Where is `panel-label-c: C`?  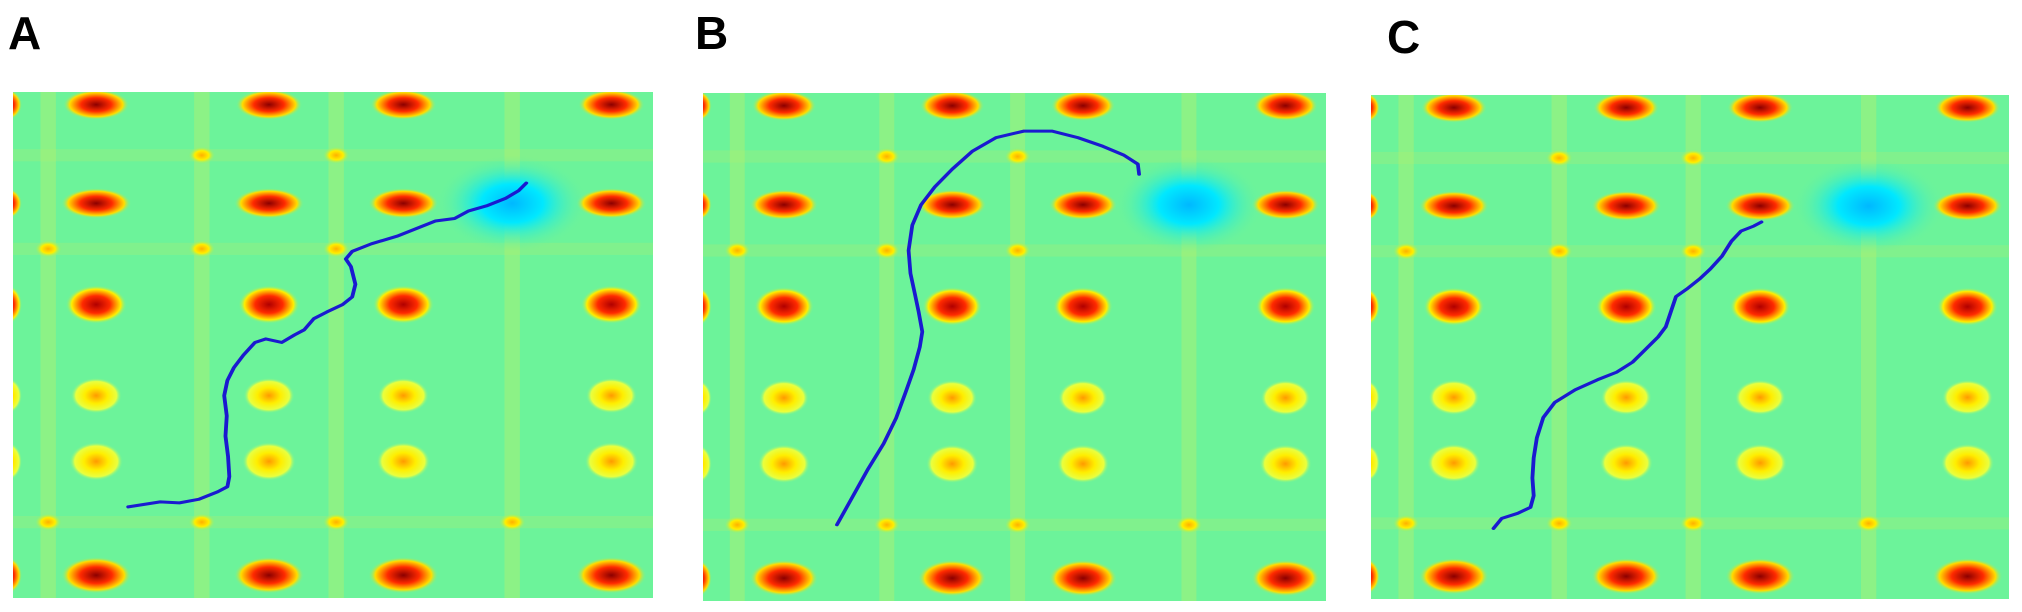
panel-label-c: C is located at coordinates (1404, 37).